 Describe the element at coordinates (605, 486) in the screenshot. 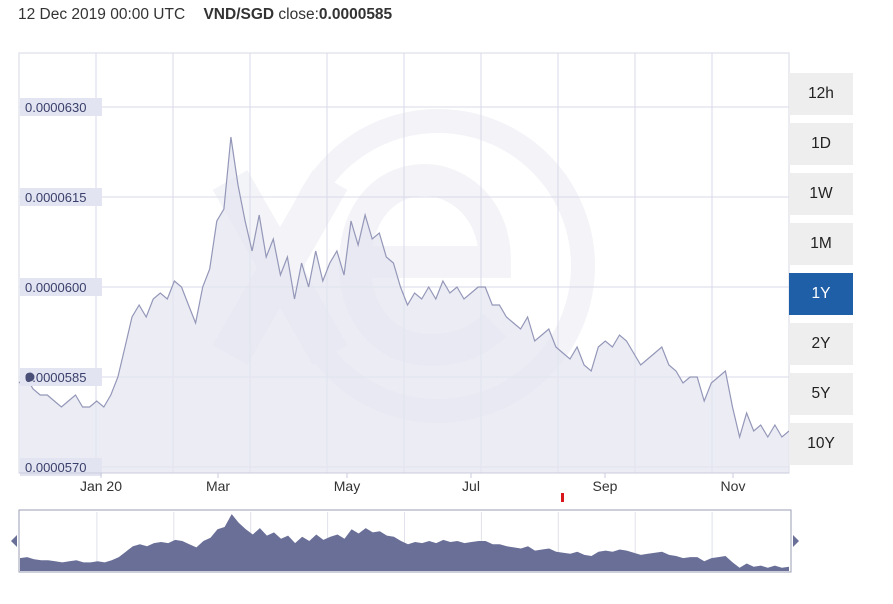

I see `x-tick-label: Sep` at that location.